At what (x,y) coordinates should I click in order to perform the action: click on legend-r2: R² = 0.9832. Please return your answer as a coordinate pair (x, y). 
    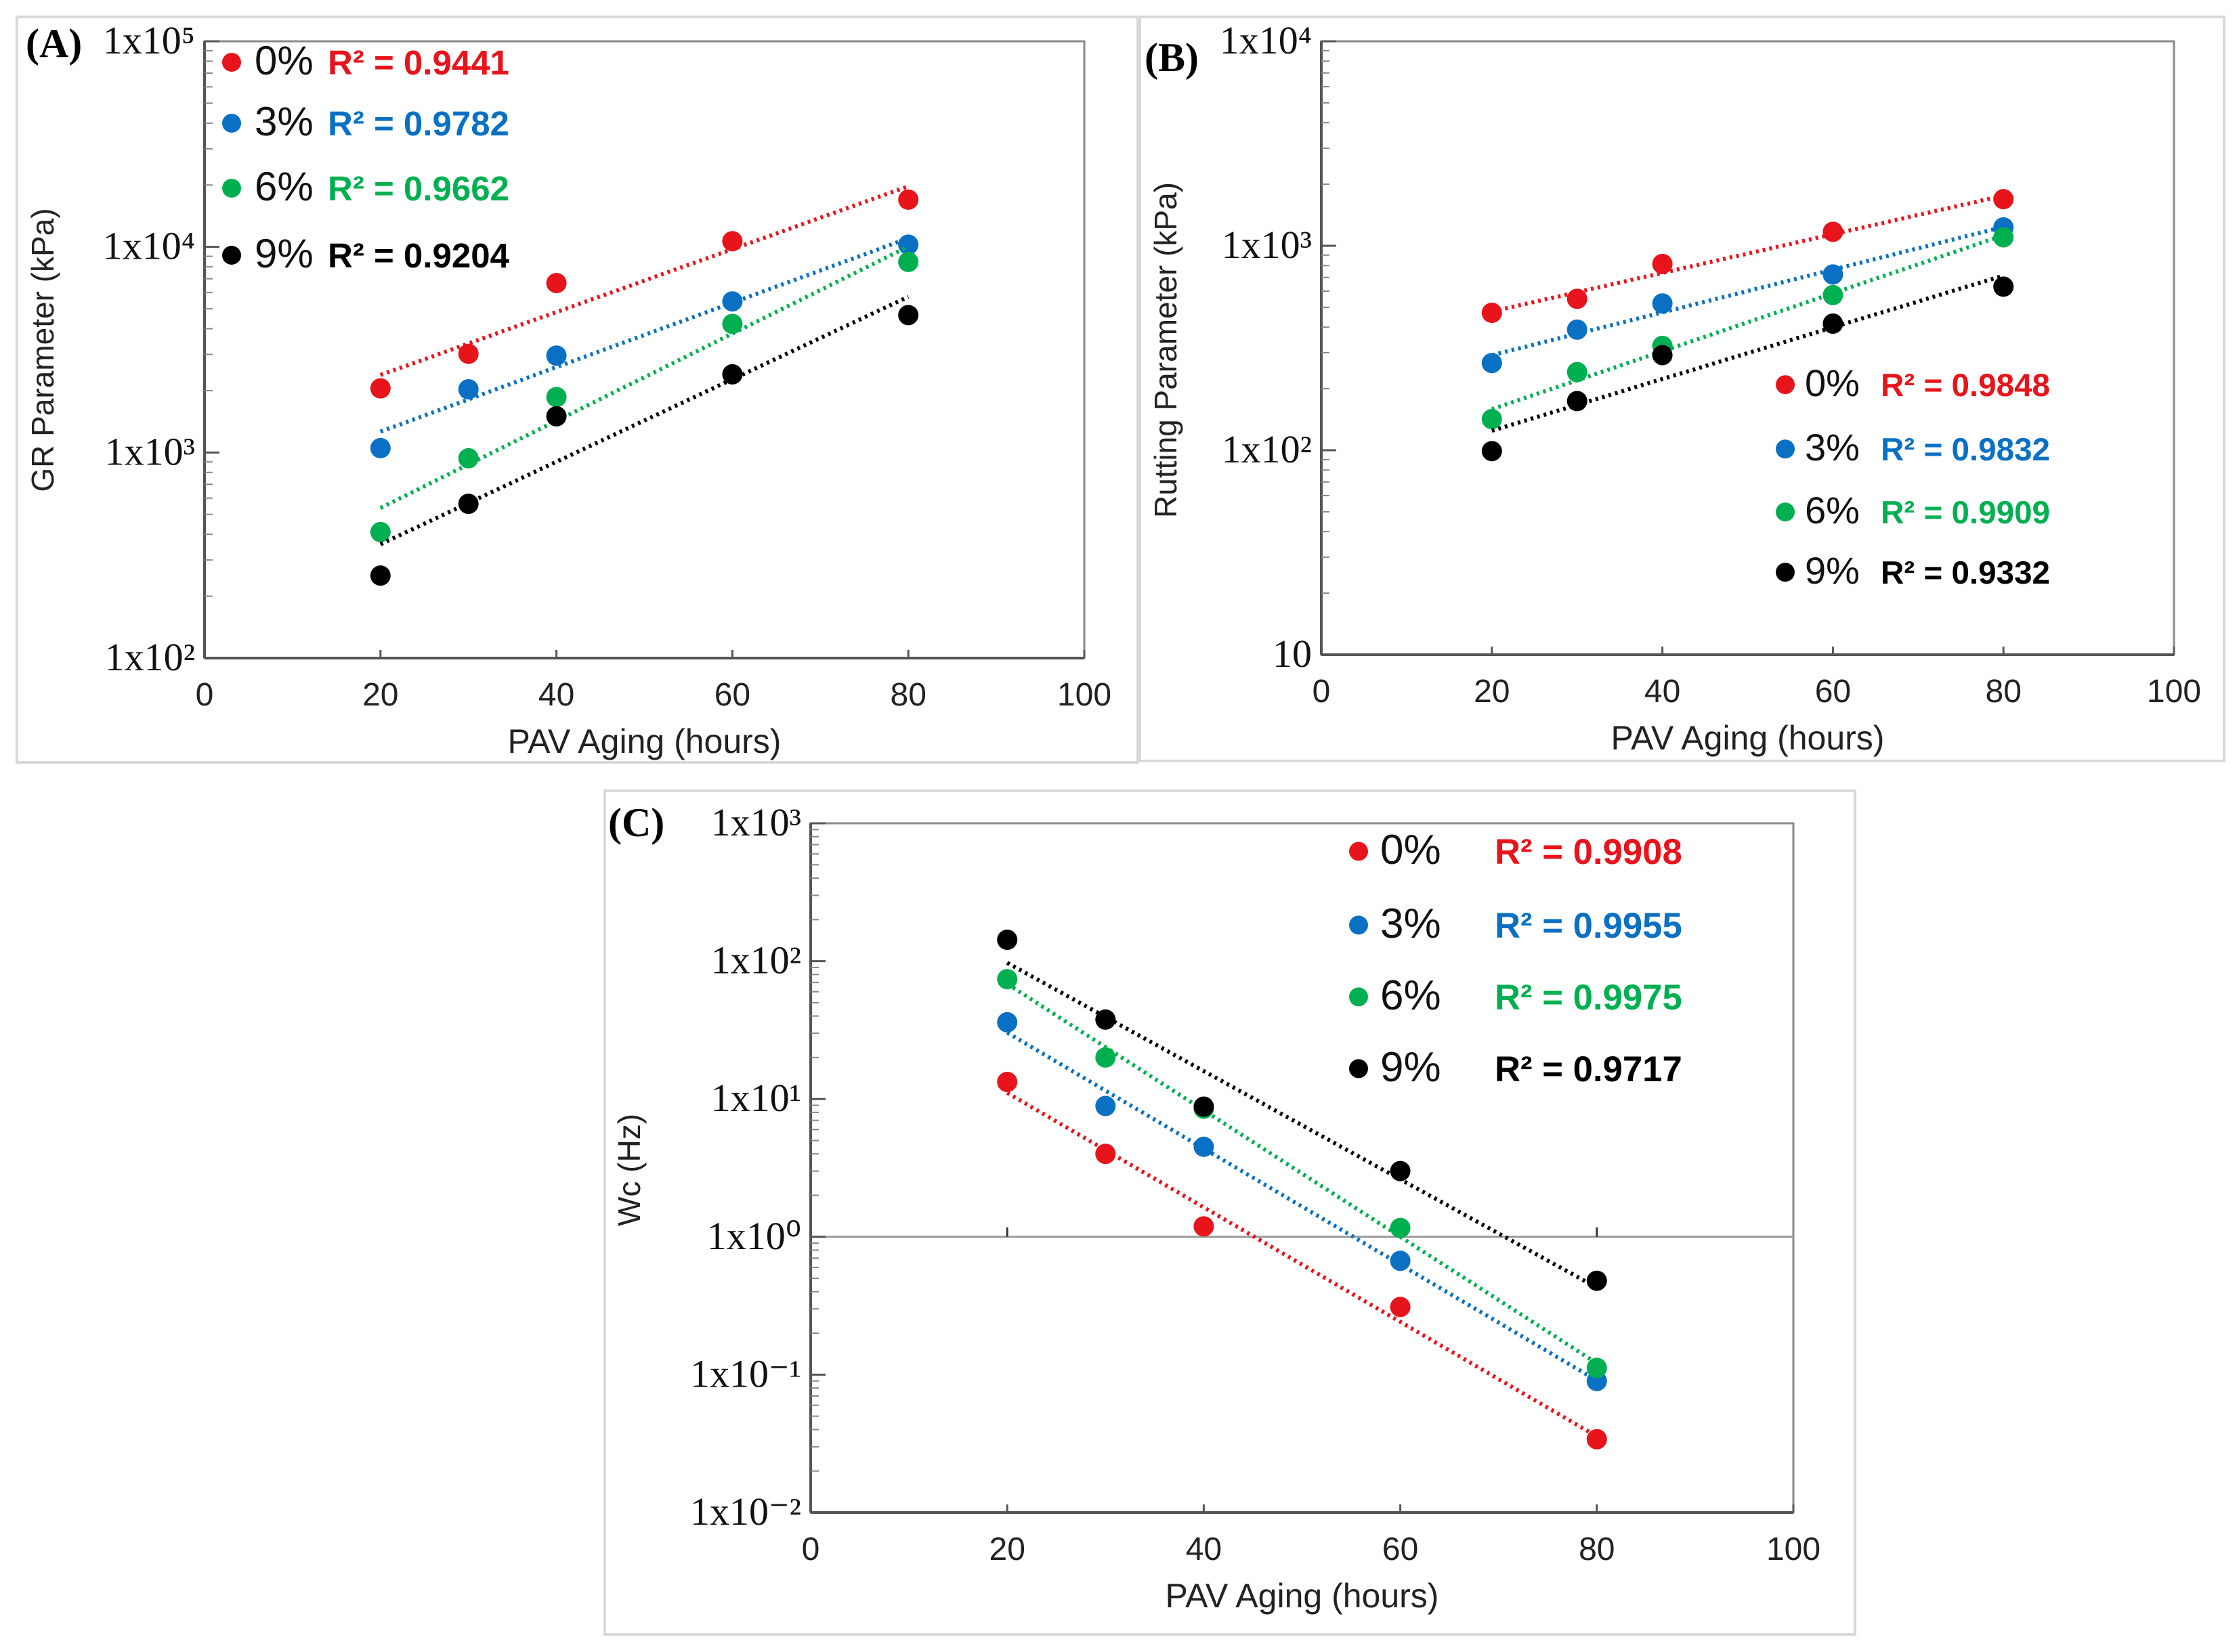
    Looking at the image, I should click on (1965, 450).